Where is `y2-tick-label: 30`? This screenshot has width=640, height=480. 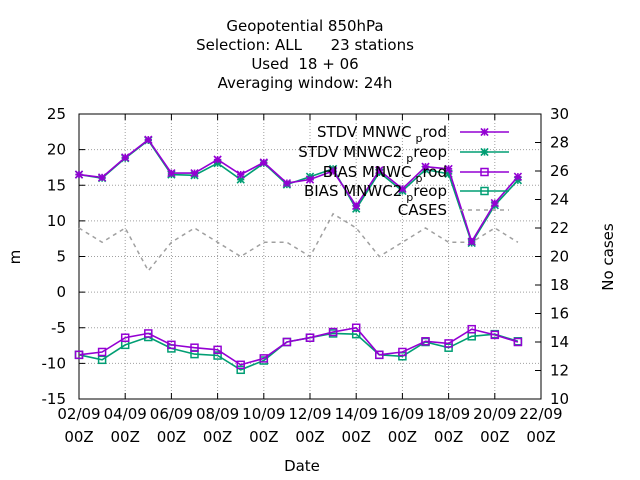 y2-tick-label: 30 is located at coordinates (559, 114).